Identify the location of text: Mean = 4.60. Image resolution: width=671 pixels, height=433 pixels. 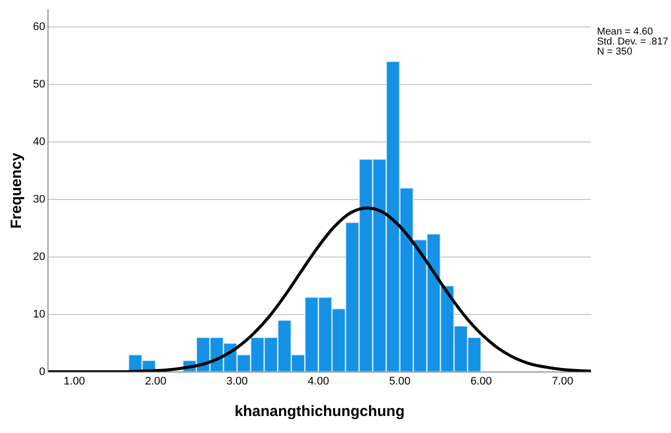
(625, 32).